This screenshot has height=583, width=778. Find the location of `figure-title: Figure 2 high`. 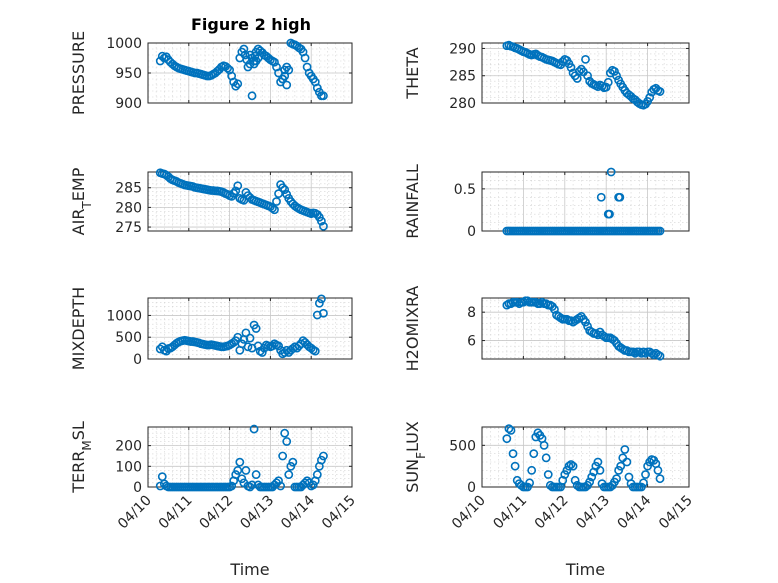

figure-title: Figure 2 high is located at coordinates (251, 24).